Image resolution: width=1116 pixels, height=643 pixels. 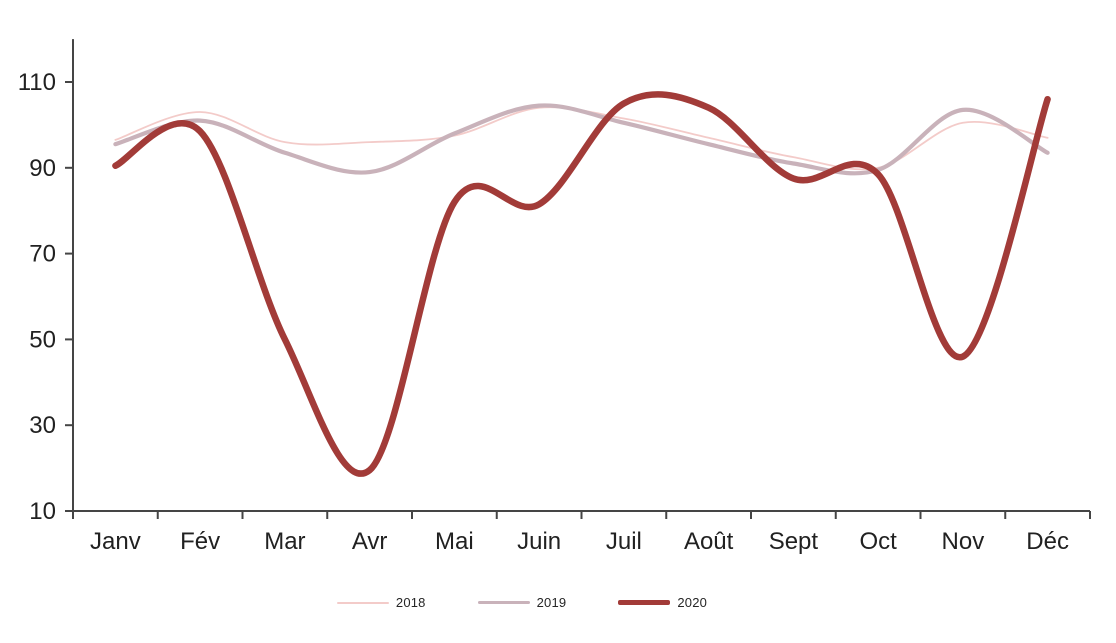 I want to click on legend-label-2020: 2020, so click(x=692, y=602).